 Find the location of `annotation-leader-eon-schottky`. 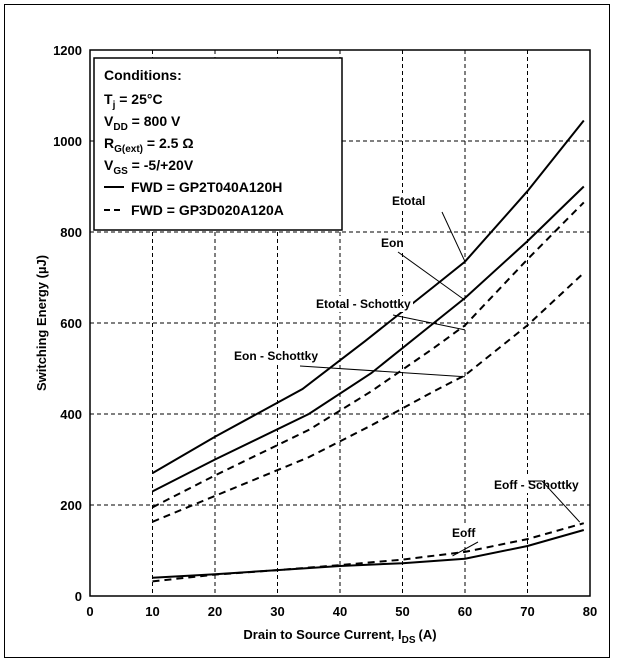

annotation-leader-eon-schottky is located at coordinates (382, 371).